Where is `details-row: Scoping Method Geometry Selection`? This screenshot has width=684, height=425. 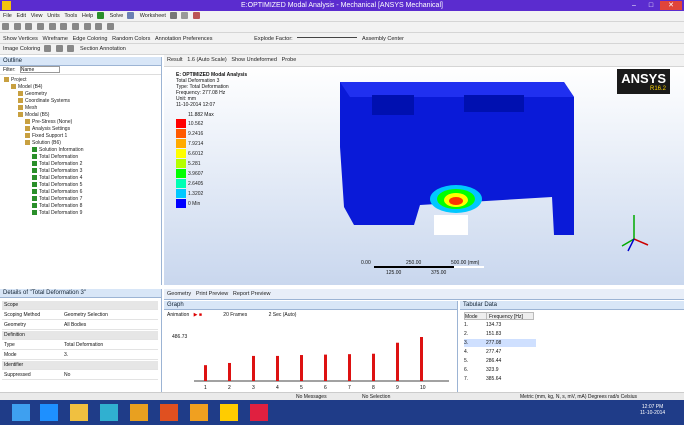
details-row: Scoping Method Geometry Selection is located at coordinates (80, 315).